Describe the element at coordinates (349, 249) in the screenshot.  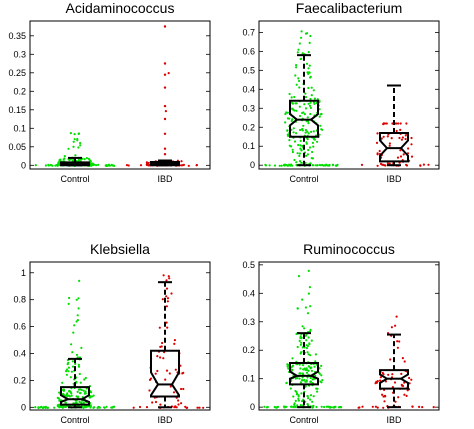
I see `chart-title: Ruminococcus` at that location.